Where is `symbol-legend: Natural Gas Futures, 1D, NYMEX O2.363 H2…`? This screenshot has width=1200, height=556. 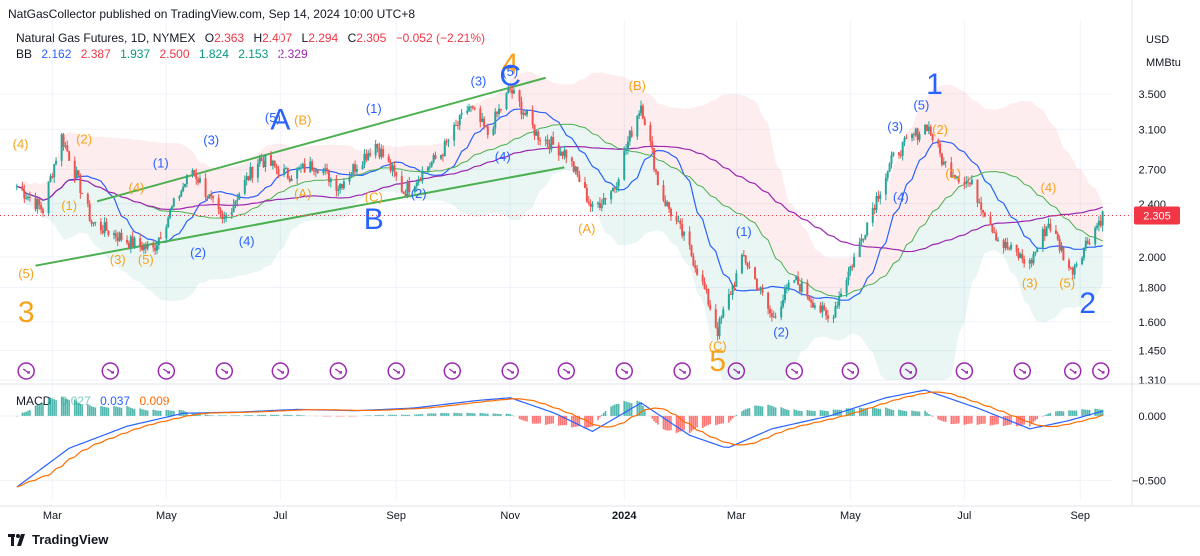 symbol-legend: Natural Gas Futures, 1D, NYMEX O2.363 H2… is located at coordinates (250, 38).